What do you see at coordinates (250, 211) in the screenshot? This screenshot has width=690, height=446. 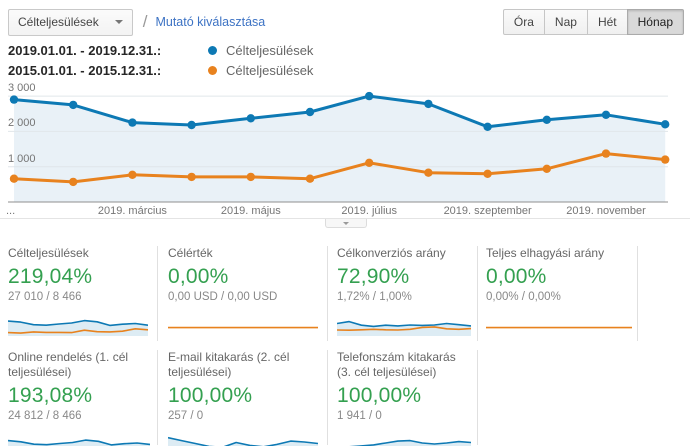 I see `x-axis-tick-label: 2019. május` at bounding box center [250, 211].